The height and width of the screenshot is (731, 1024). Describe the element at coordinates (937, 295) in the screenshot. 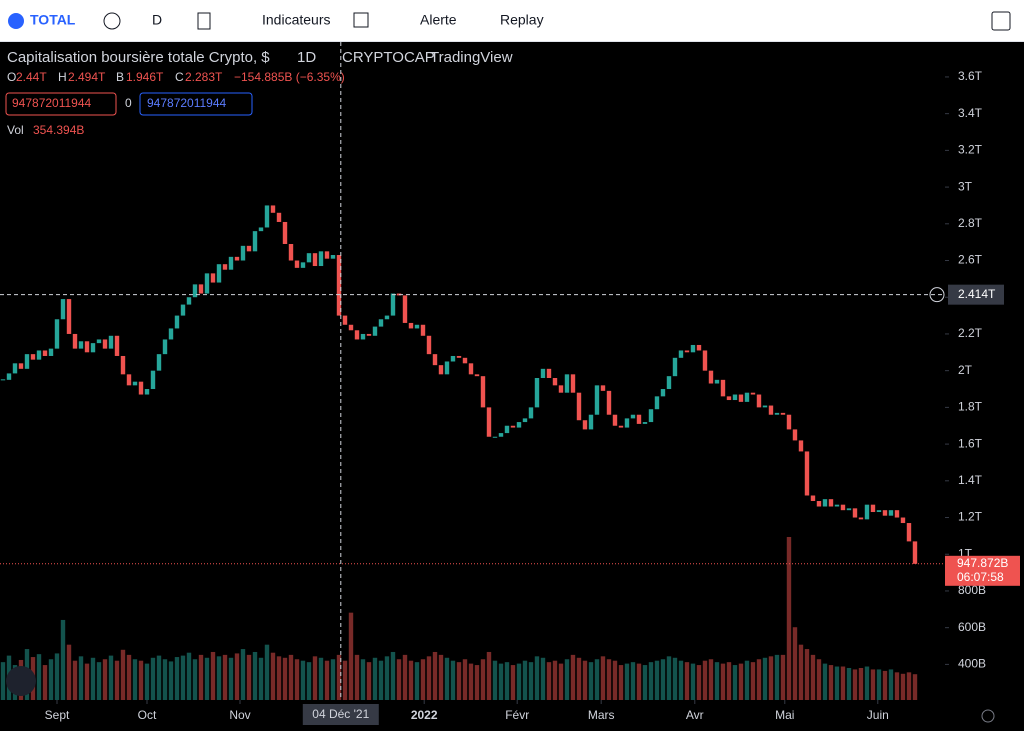

I see `add-alert` at that location.